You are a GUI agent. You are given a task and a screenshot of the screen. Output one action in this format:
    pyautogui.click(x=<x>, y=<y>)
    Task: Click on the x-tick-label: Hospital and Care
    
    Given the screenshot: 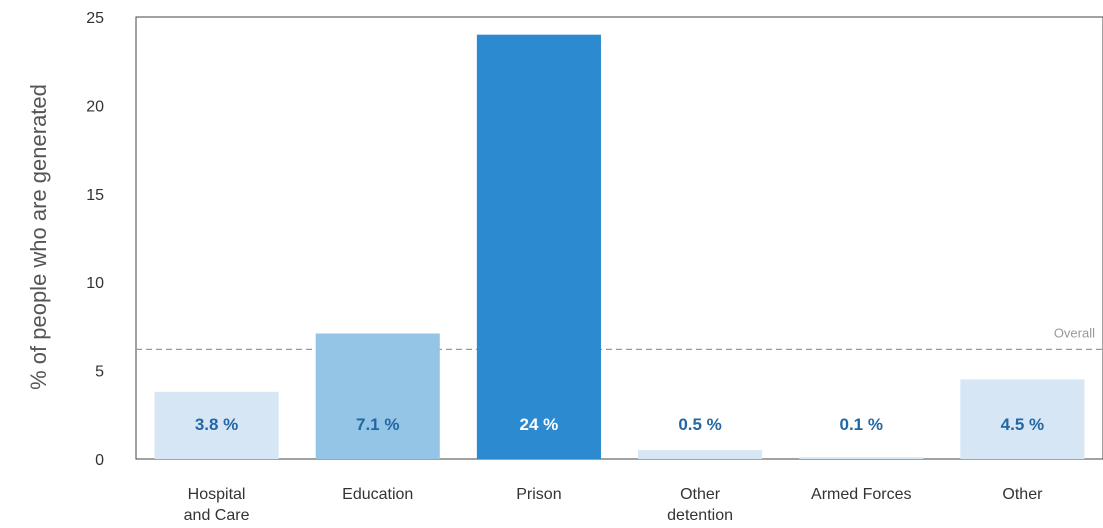 What is the action you would take?
    pyautogui.click(x=217, y=505)
    